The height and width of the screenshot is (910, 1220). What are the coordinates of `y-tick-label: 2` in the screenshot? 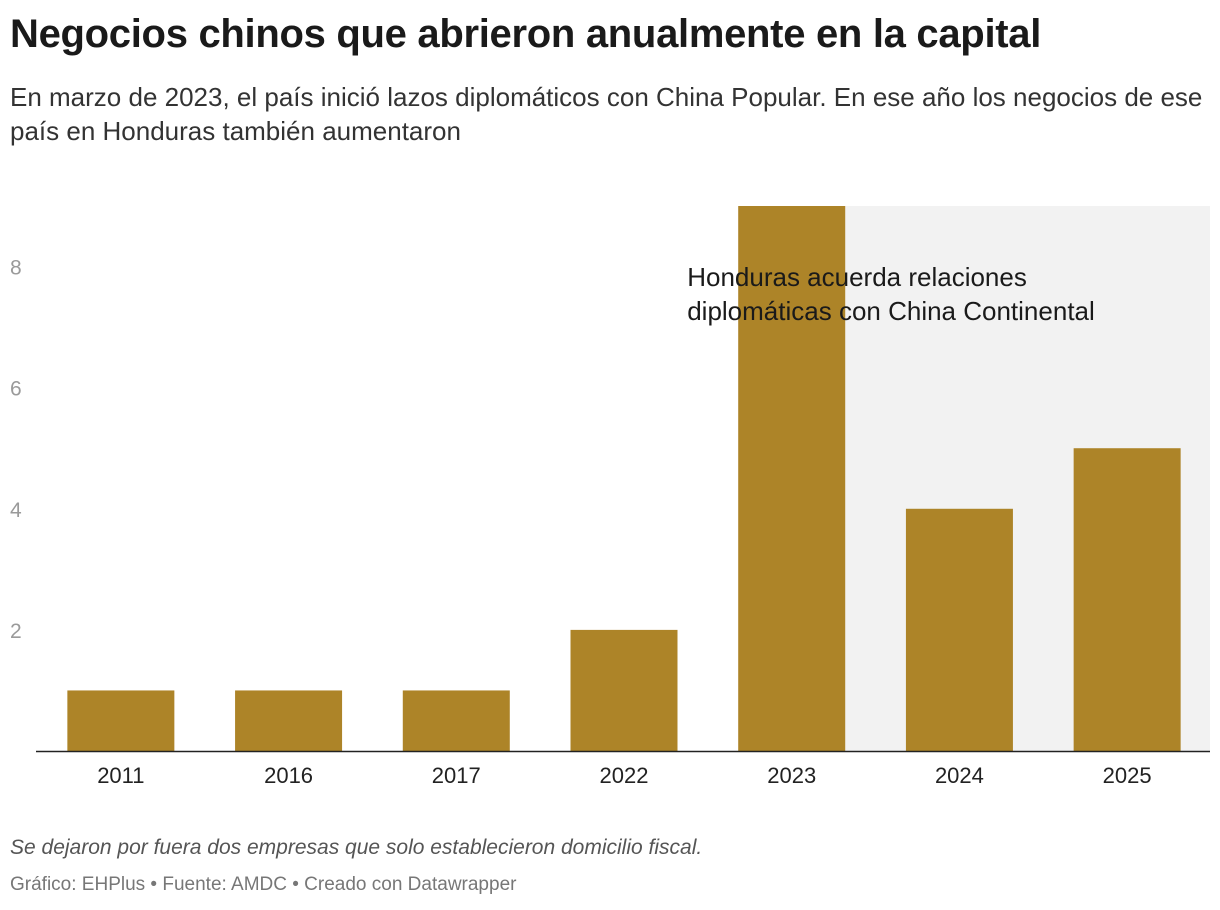 It's located at (16, 631).